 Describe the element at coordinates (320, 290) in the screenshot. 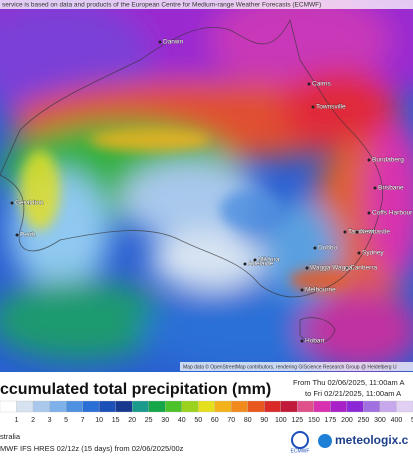

I see `city-label: Melbourne` at that location.